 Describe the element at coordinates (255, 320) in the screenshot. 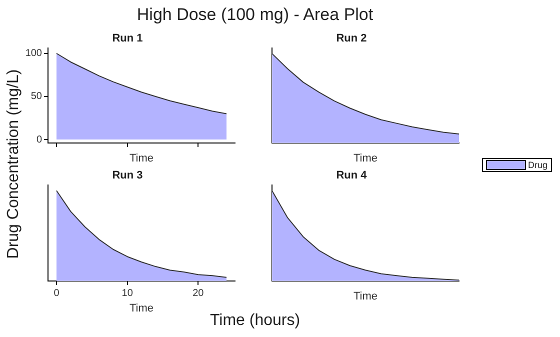

I see `text: Time (hours)` at that location.